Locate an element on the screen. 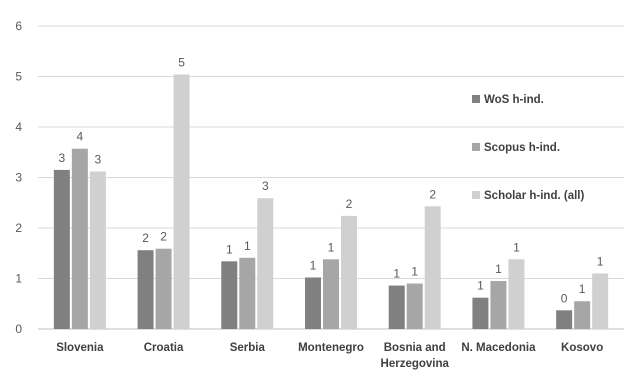 This screenshot has width=644, height=376. x-tick-label: Bosnia and is located at coordinates (415, 348).